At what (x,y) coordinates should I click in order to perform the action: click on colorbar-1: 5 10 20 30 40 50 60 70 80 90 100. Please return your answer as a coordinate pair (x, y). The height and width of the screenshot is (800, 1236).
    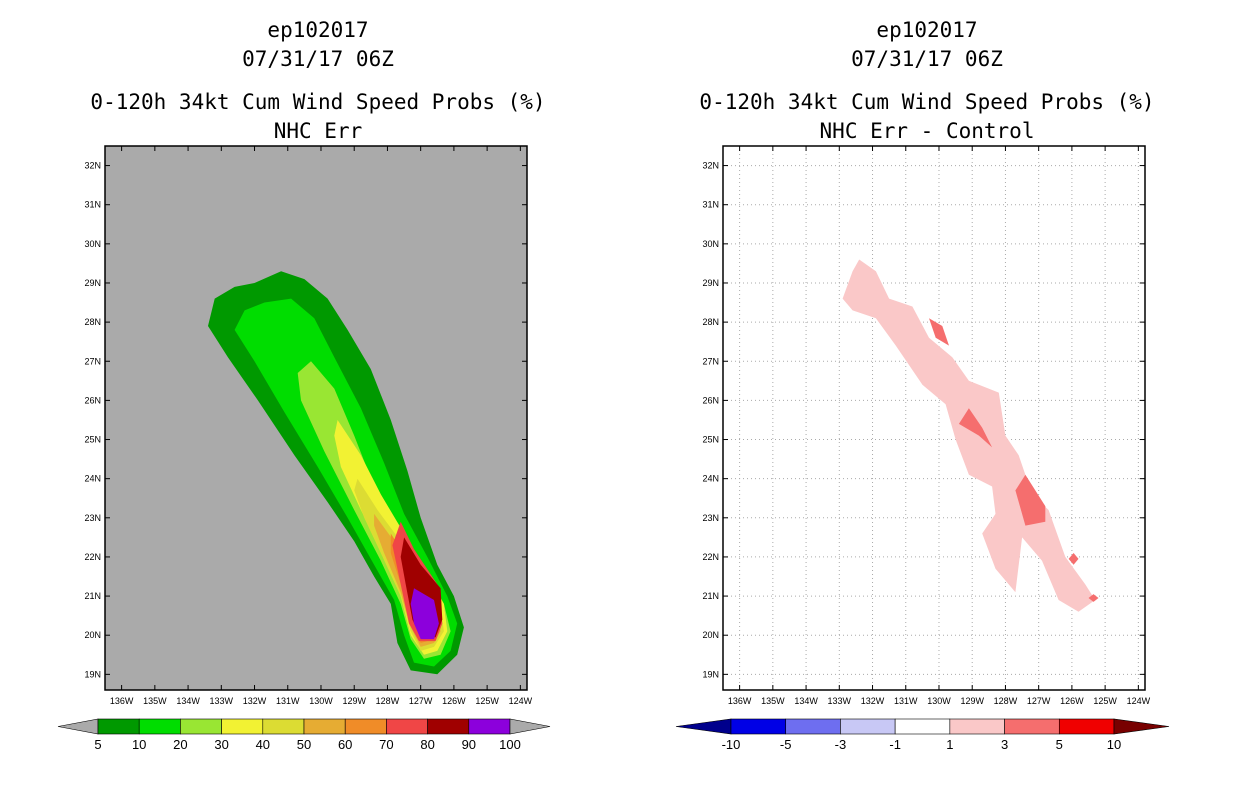
    Looking at the image, I should click on (304, 735).